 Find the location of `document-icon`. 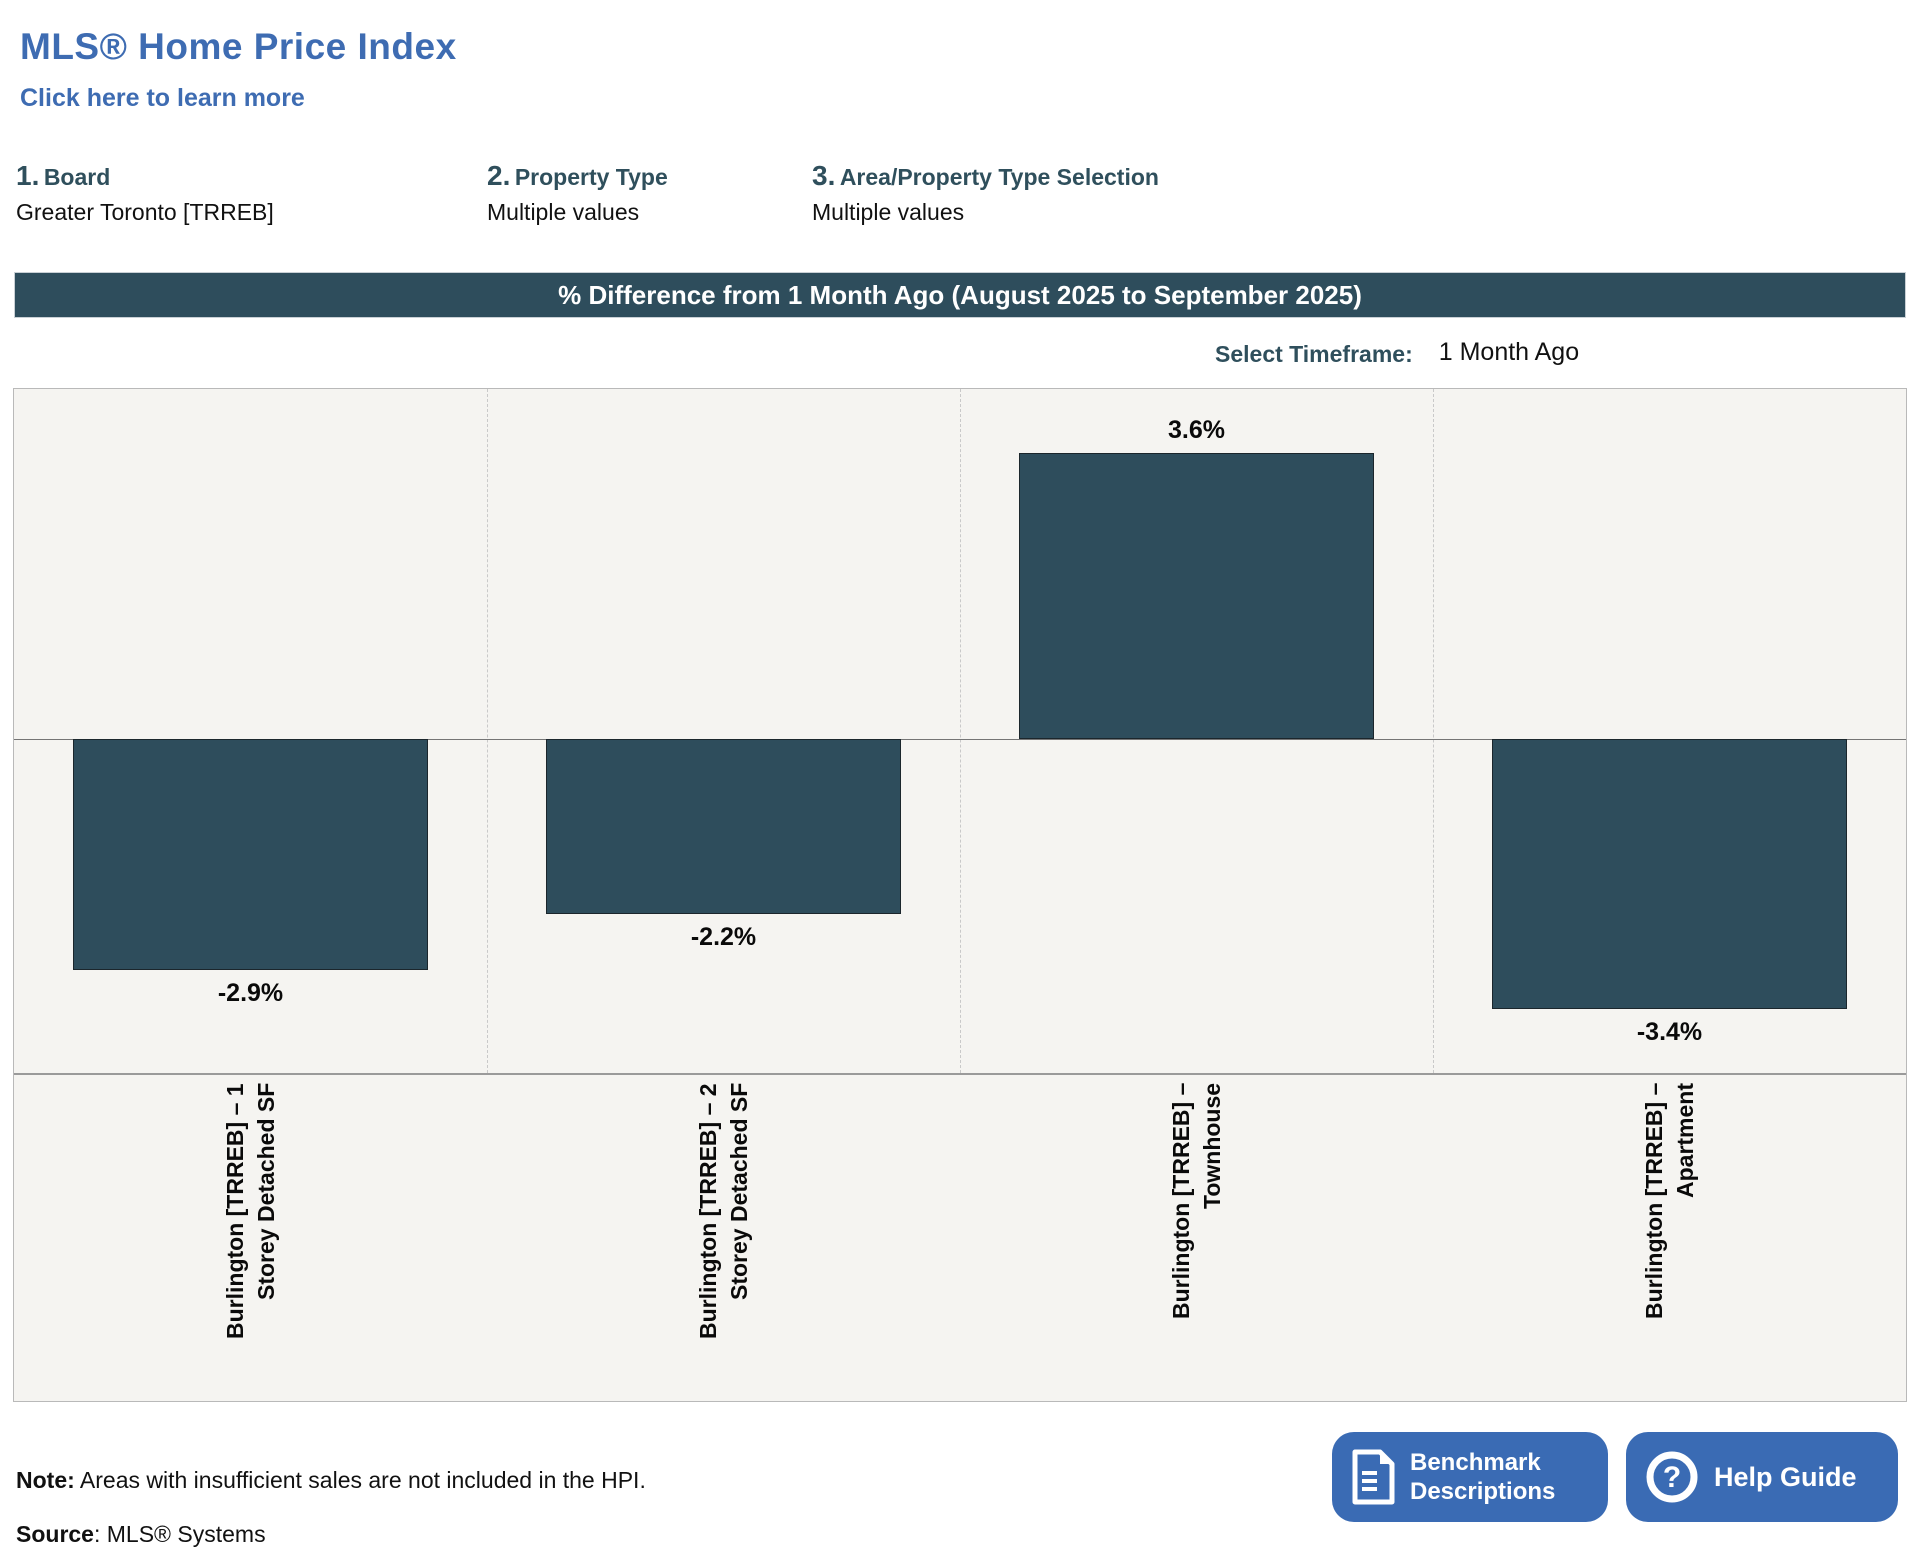

document-icon is located at coordinates (1373, 1477).